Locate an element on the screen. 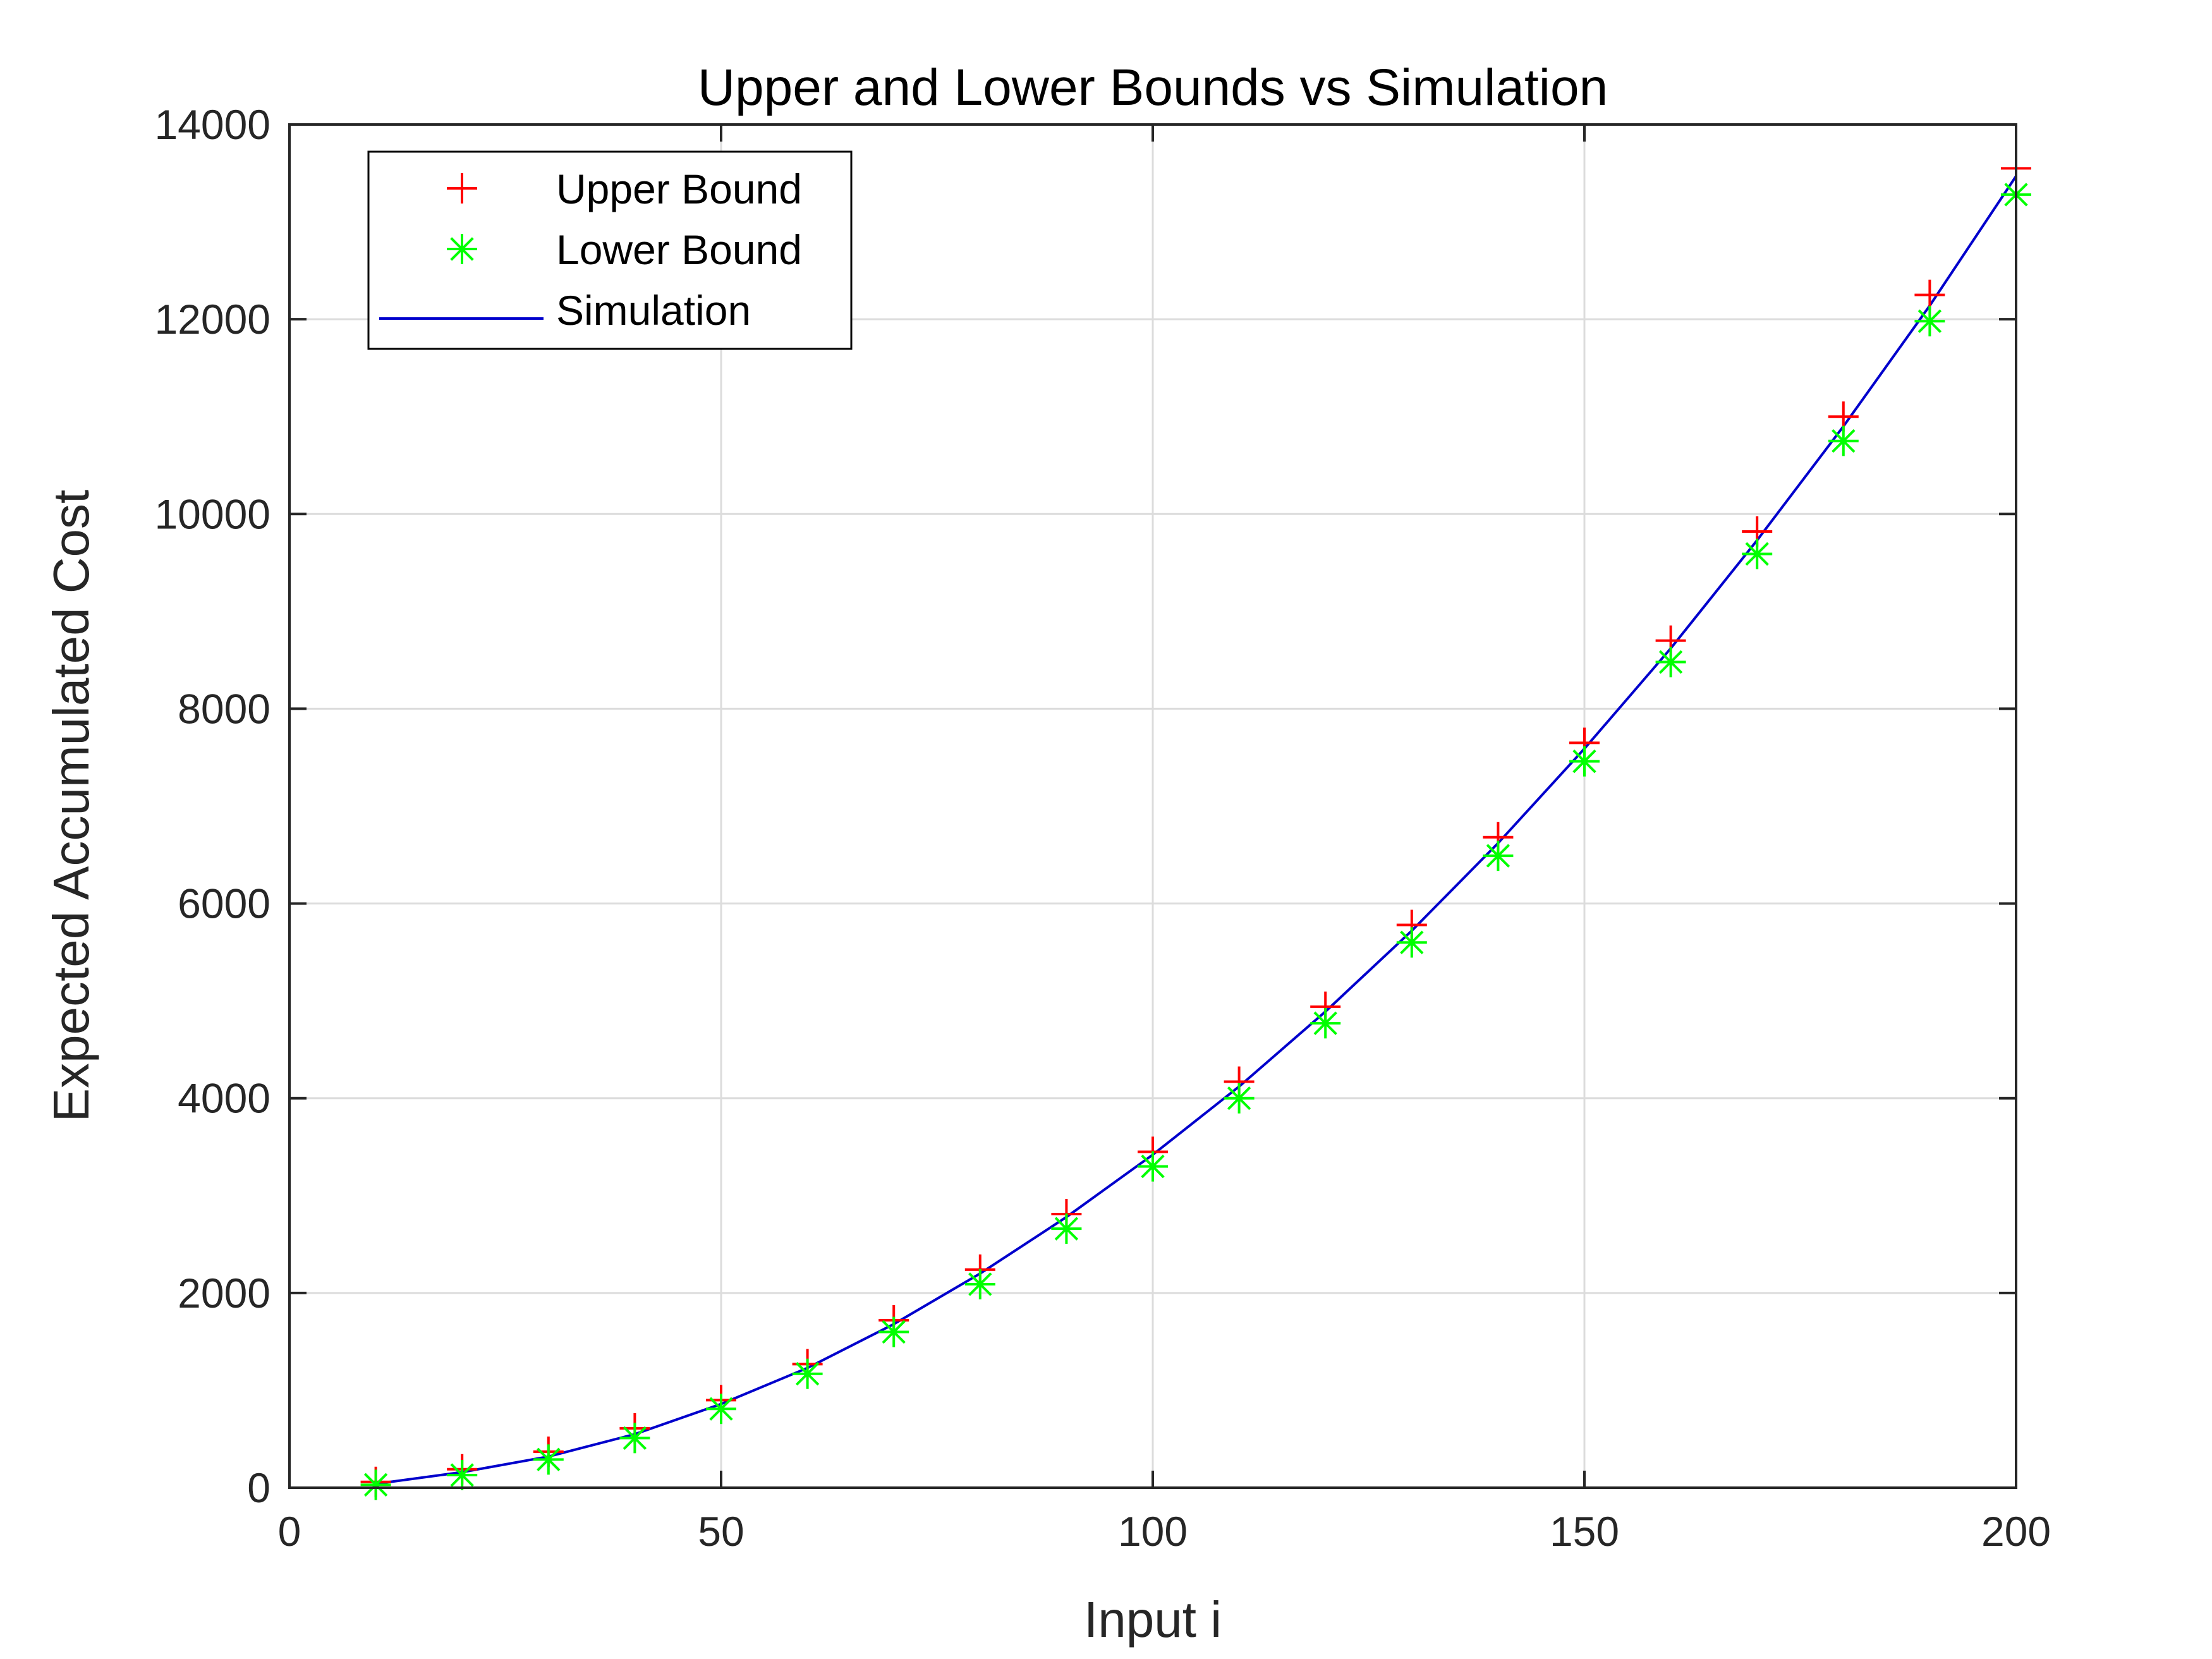 The height and width of the screenshot is (1659, 2212). y-tick-label: 6000 is located at coordinates (224, 903).